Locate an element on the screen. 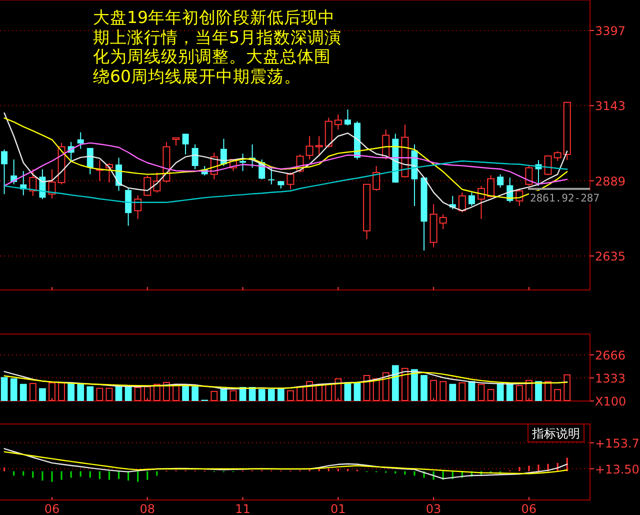 The width and height of the screenshot is (640, 515). x-tick-label: 01 is located at coordinates (338, 508).